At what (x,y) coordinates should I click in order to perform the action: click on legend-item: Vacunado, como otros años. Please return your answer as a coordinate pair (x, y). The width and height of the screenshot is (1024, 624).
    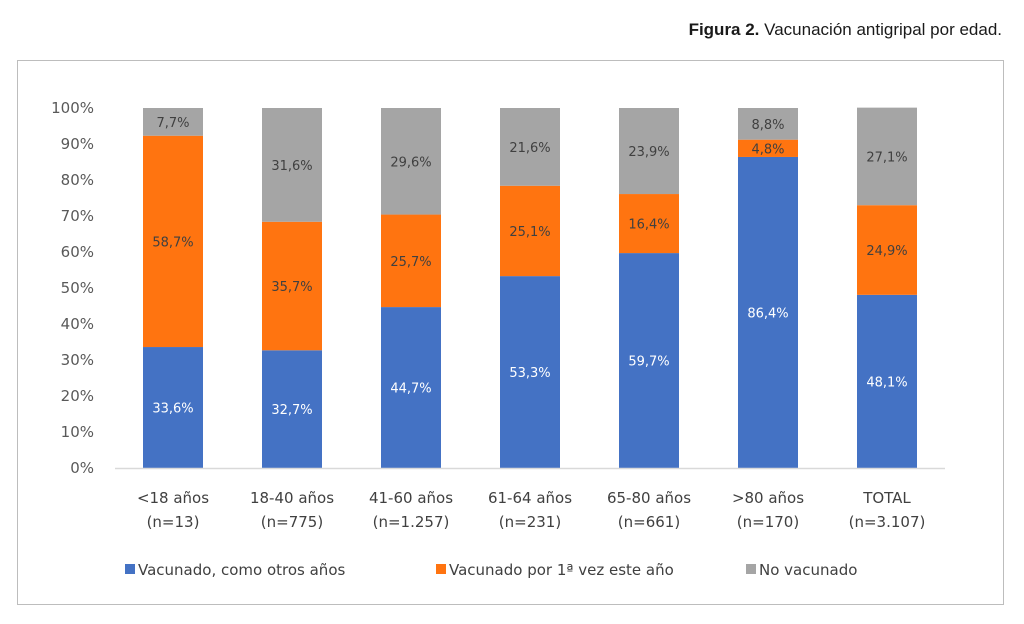
    Looking at the image, I should click on (235, 570).